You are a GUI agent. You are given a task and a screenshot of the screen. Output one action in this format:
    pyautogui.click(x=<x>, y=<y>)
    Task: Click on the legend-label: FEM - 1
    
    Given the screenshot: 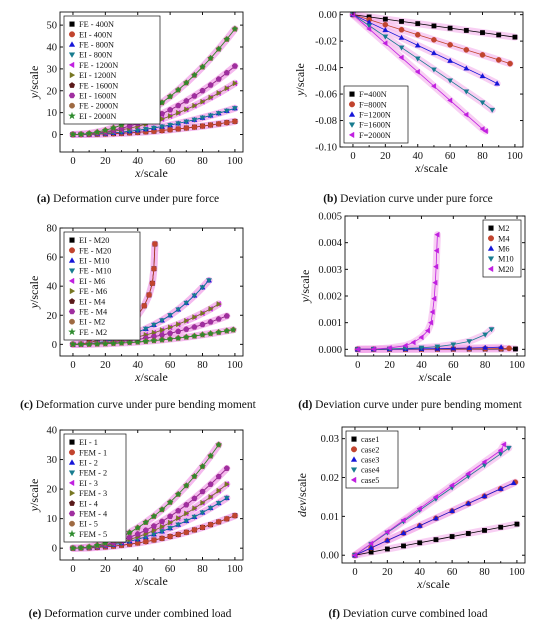 What is the action you would take?
    pyautogui.click(x=93, y=452)
    